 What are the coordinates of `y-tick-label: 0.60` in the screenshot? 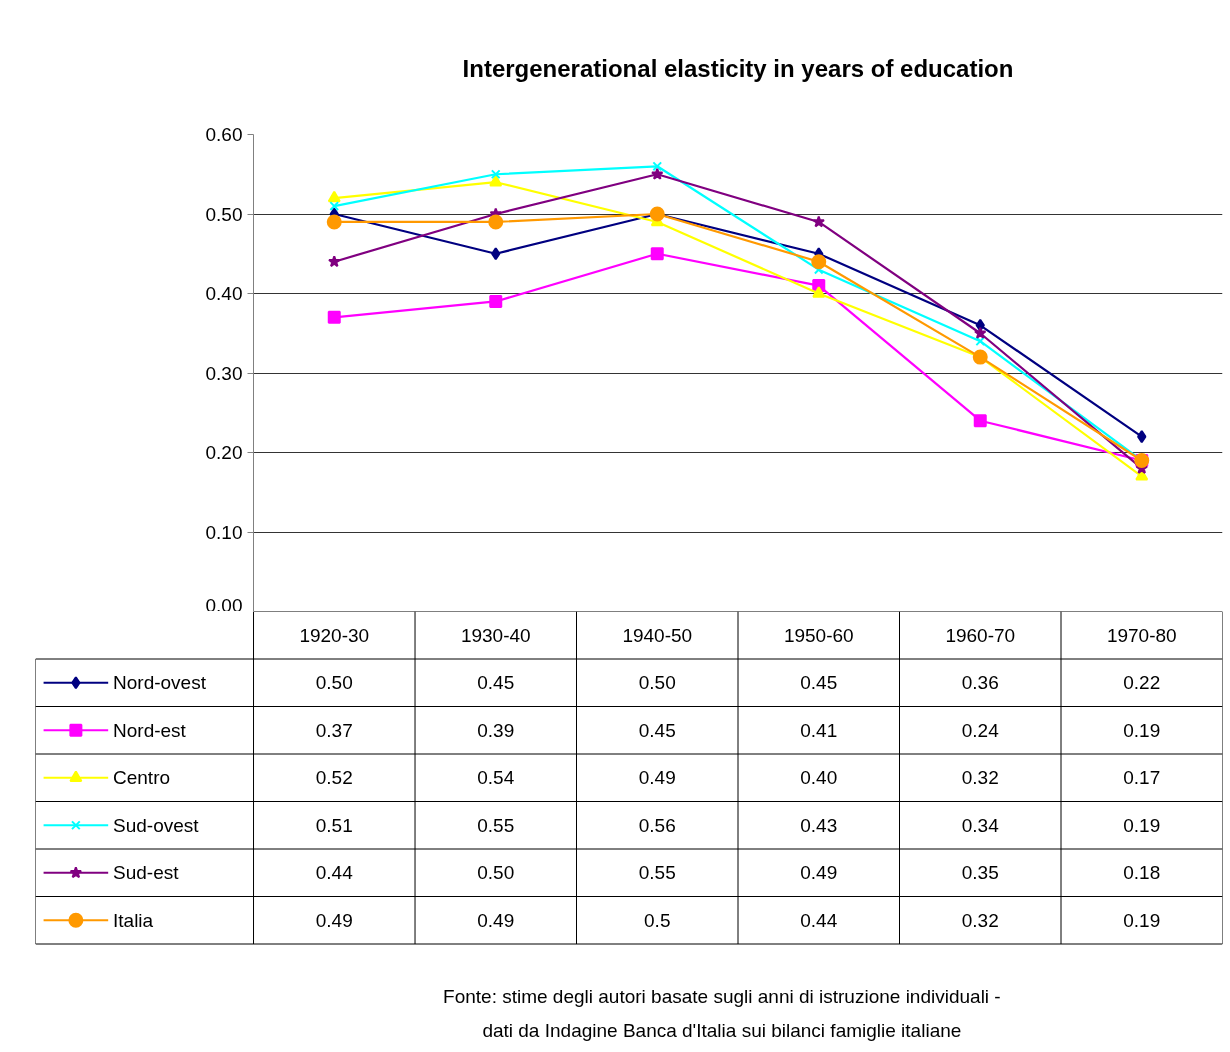 It's located at (224, 134).